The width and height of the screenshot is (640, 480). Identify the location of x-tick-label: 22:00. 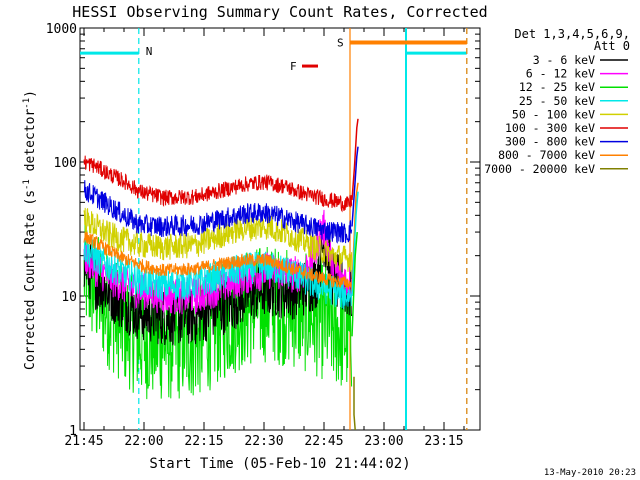
(143, 441).